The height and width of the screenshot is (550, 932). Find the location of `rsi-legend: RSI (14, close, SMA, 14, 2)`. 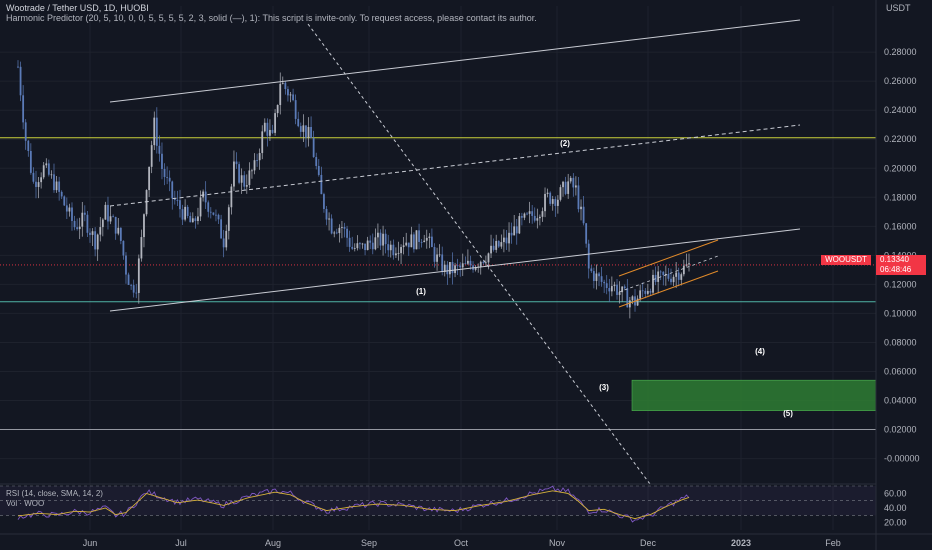

rsi-legend: RSI (14, close, SMA, 14, 2) is located at coordinates (54, 493).